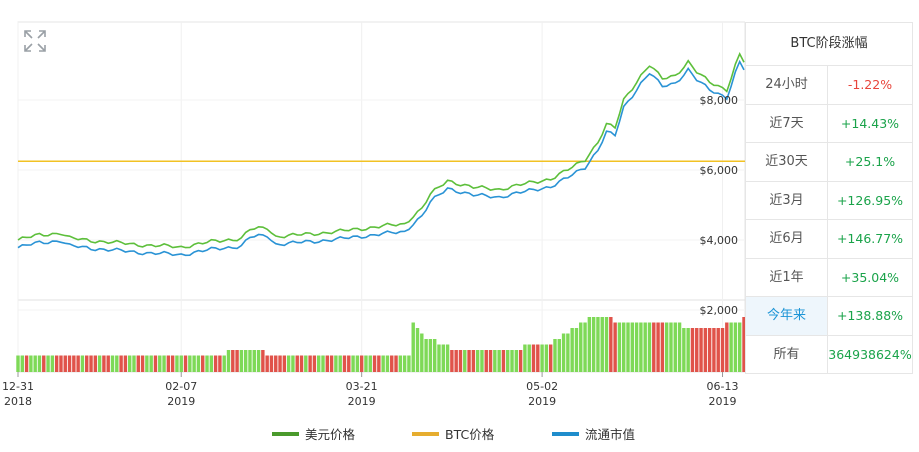 The width and height of the screenshot is (919, 452). Describe the element at coordinates (829, 200) in the screenshot. I see `stats-row: 近3月 +126.95%` at that location.